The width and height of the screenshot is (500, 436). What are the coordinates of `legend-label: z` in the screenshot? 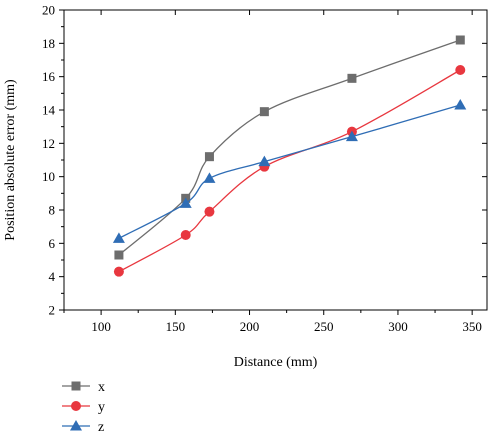 It's located at (101, 427).